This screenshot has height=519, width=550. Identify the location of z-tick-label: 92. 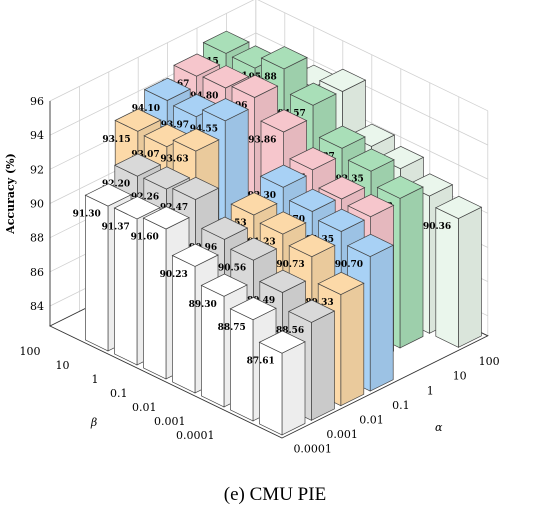
(37, 169).